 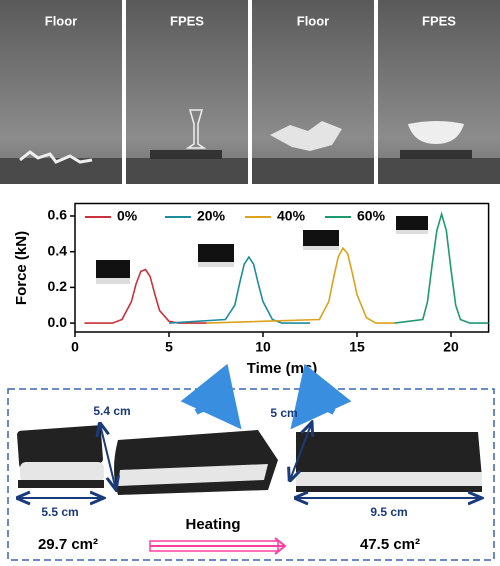 I want to click on sample-icons, so click(x=262, y=250).